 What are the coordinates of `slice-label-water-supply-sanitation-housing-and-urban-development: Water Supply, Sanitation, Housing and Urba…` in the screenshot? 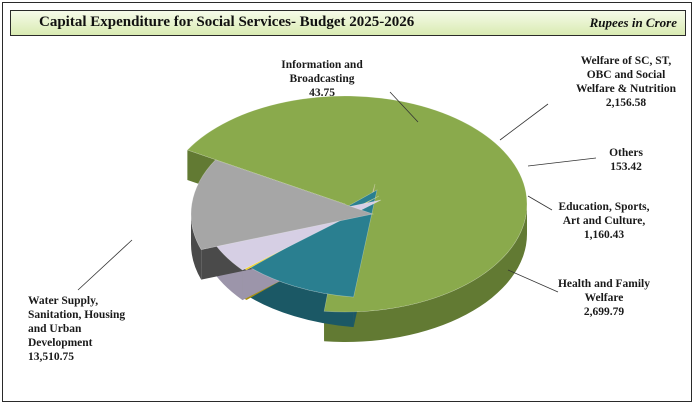 It's located at (76, 329).